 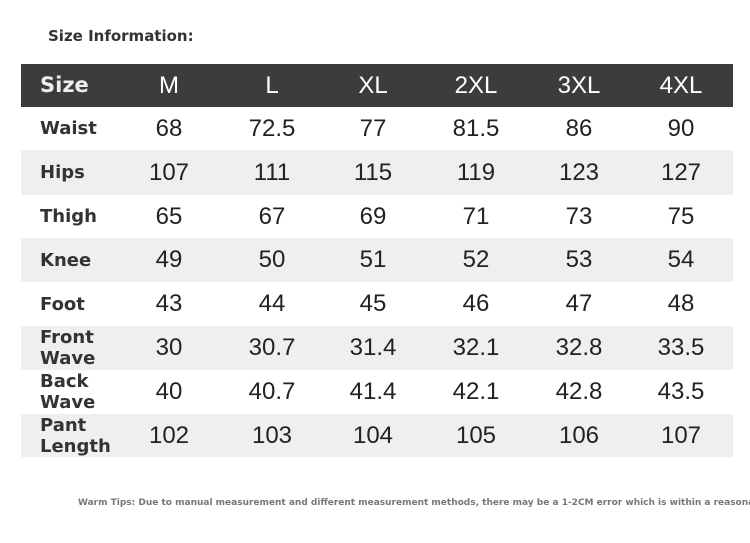 I want to click on cell: 53, so click(x=579, y=259).